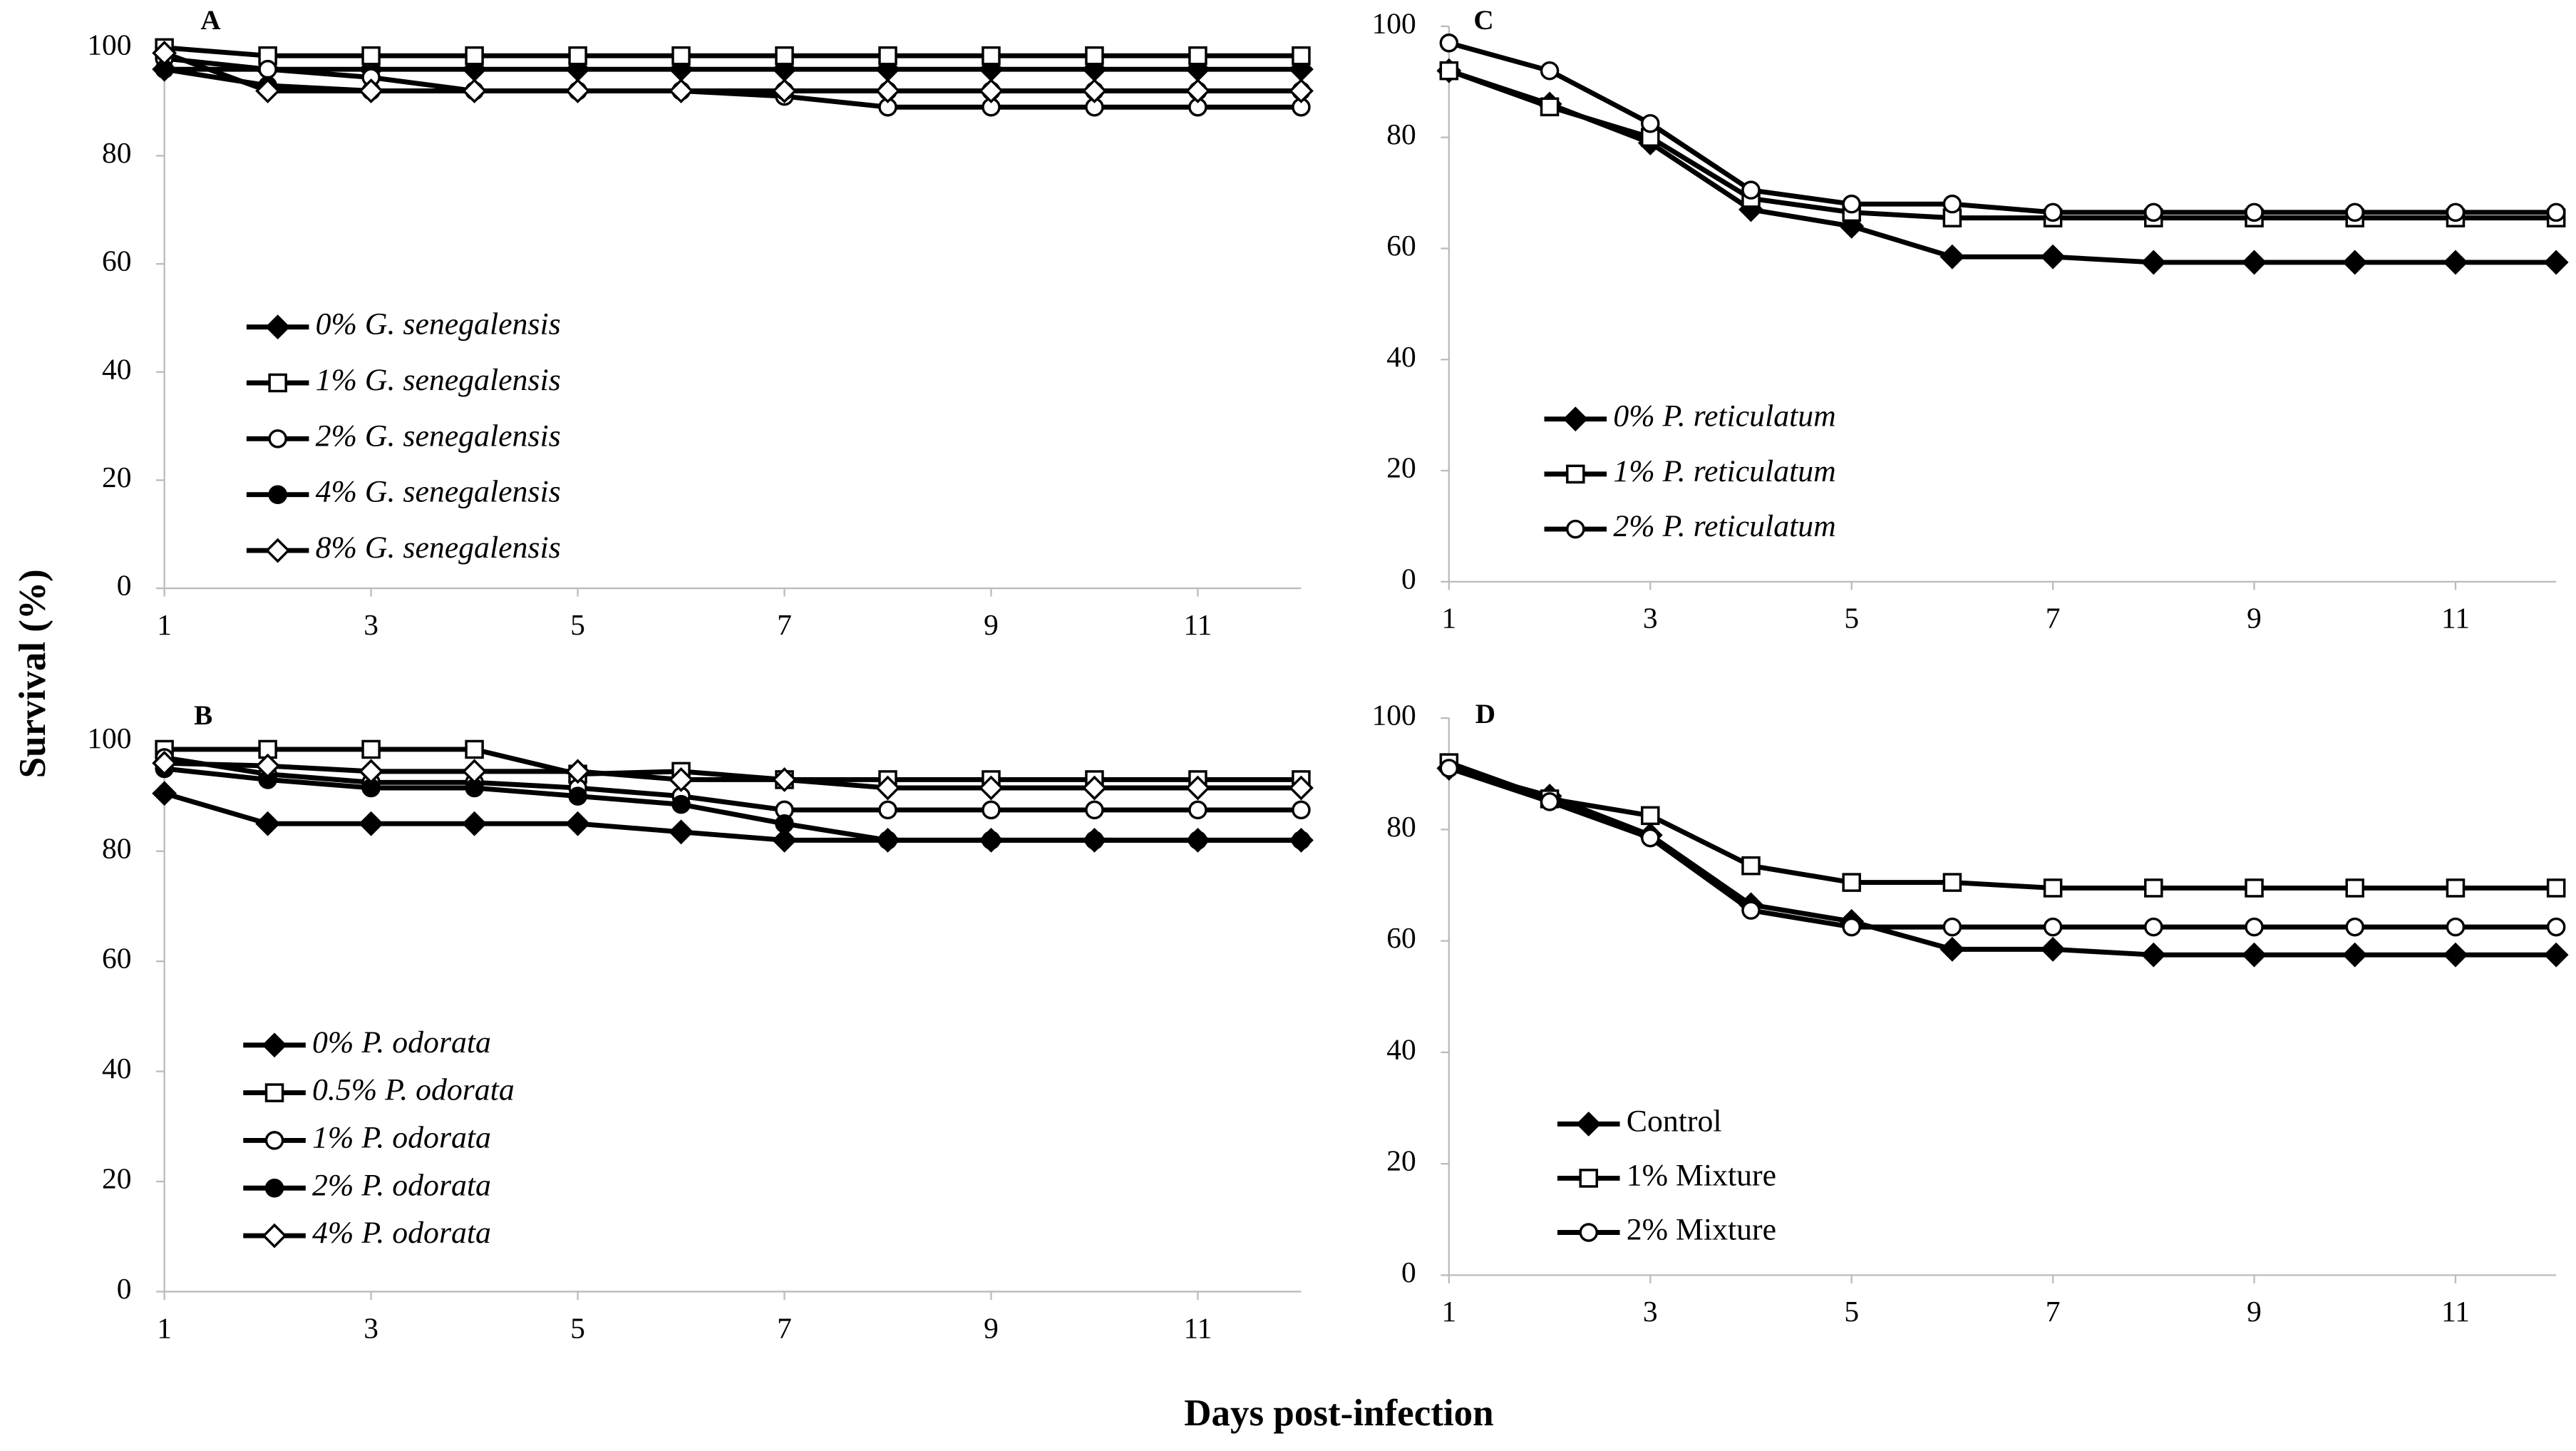  Describe the element at coordinates (401, 1137) in the screenshot. I see `legend-label: 1% P. odorata` at that location.